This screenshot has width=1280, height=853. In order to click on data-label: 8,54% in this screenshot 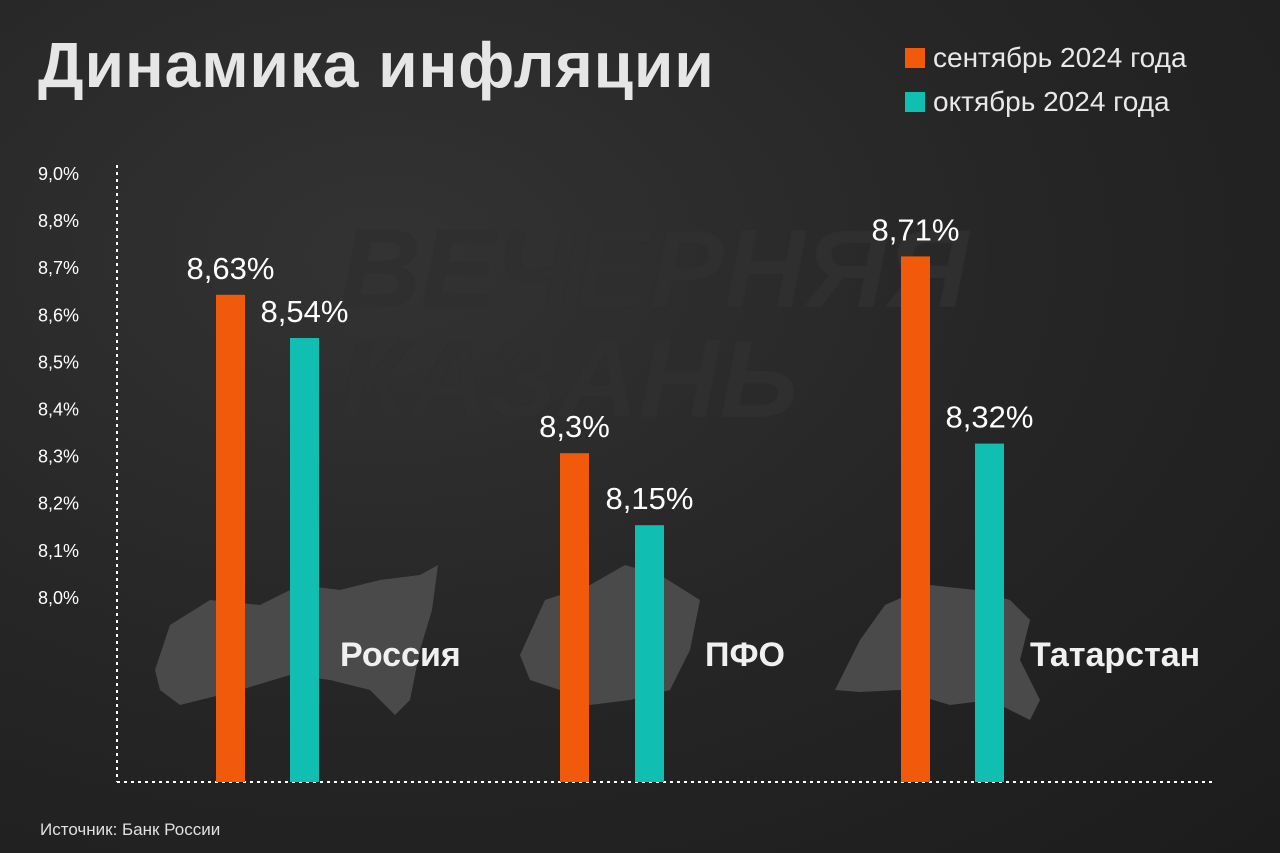, I will do `click(305, 311)`.